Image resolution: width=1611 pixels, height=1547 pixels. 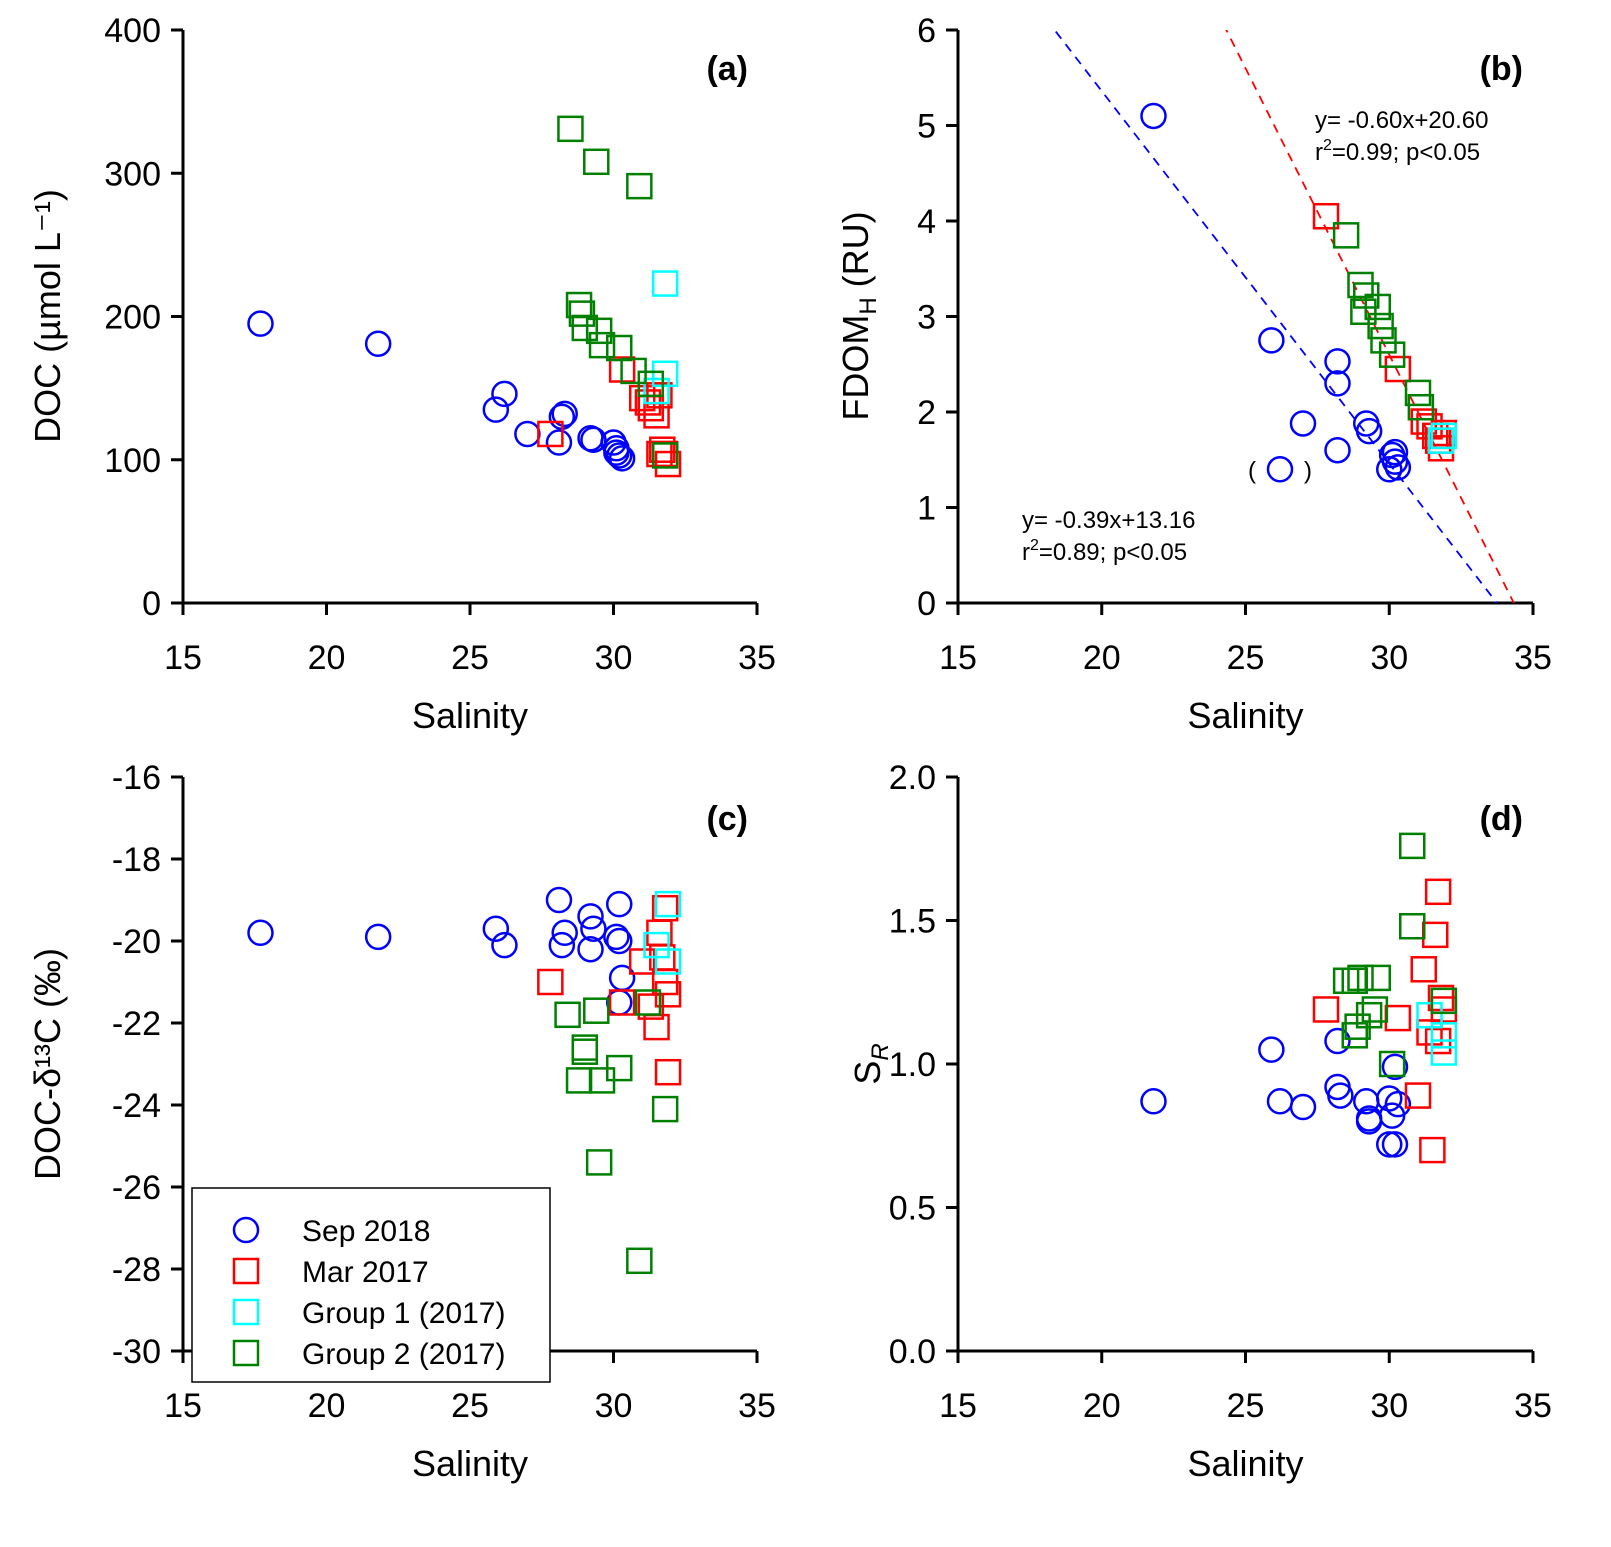 What do you see at coordinates (926, 318) in the screenshot?
I see `y-tick-label: 3` at bounding box center [926, 318].